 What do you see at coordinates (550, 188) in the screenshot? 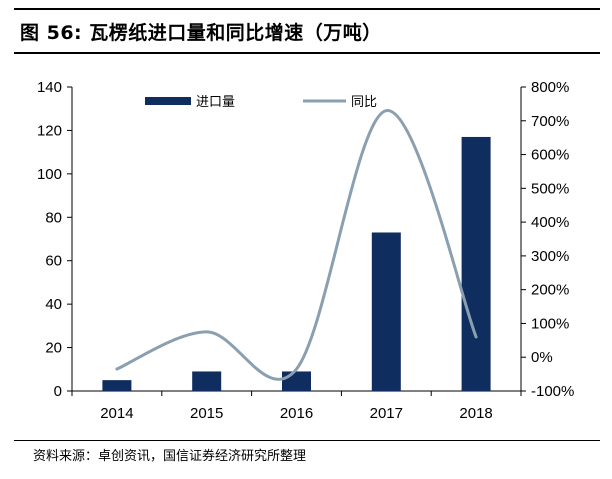
I see `right-tick-label: 500%` at bounding box center [550, 188].